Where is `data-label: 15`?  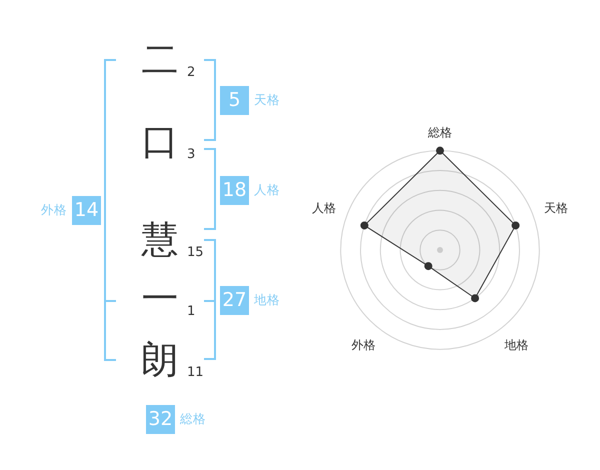 data-label: 15 is located at coordinates (195, 253).